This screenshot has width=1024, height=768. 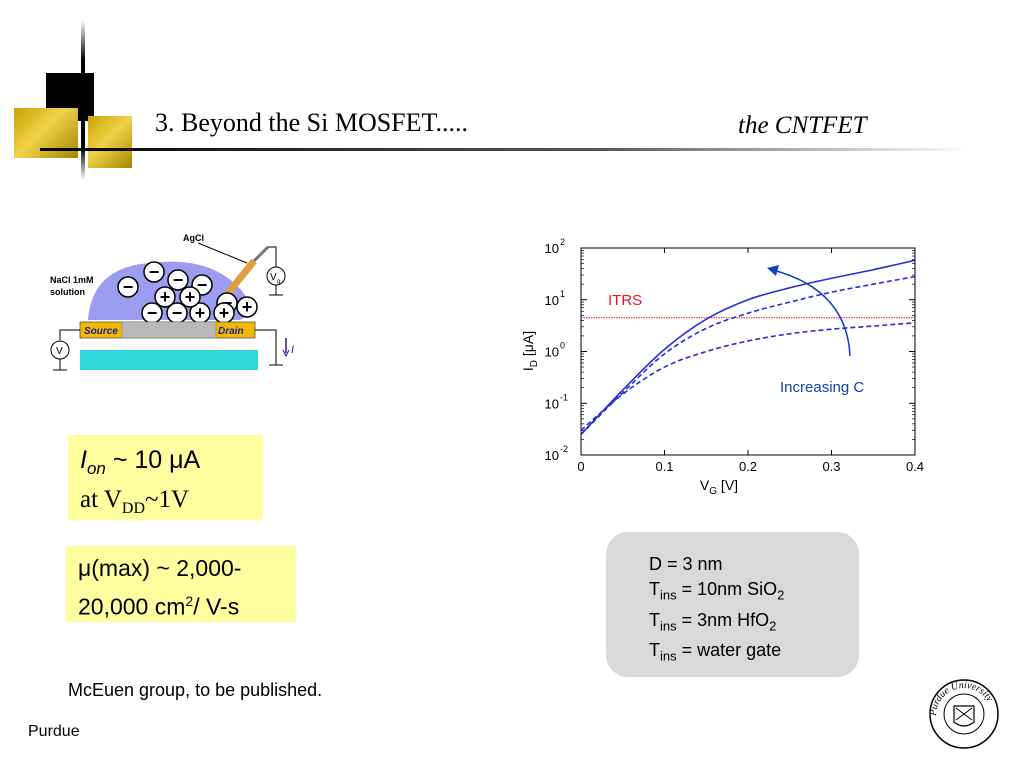 What do you see at coordinates (831, 466) in the screenshot?
I see `x-tick-label: 0.3` at bounding box center [831, 466].